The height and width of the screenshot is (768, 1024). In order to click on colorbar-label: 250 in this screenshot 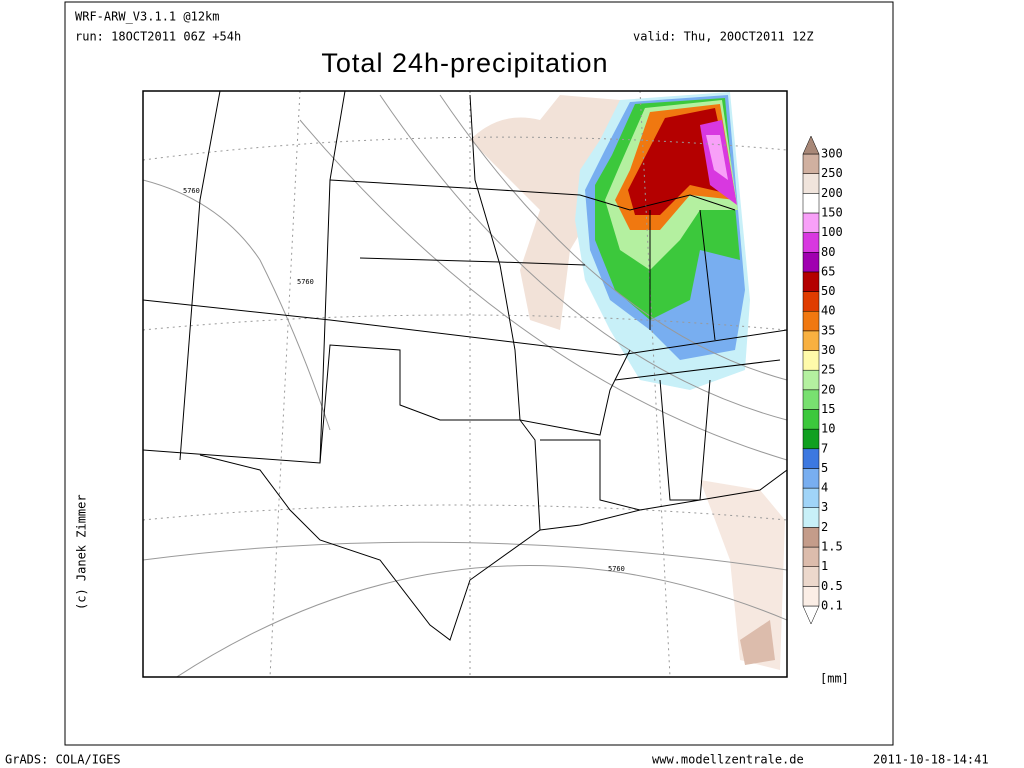, I will do `click(832, 173)`.